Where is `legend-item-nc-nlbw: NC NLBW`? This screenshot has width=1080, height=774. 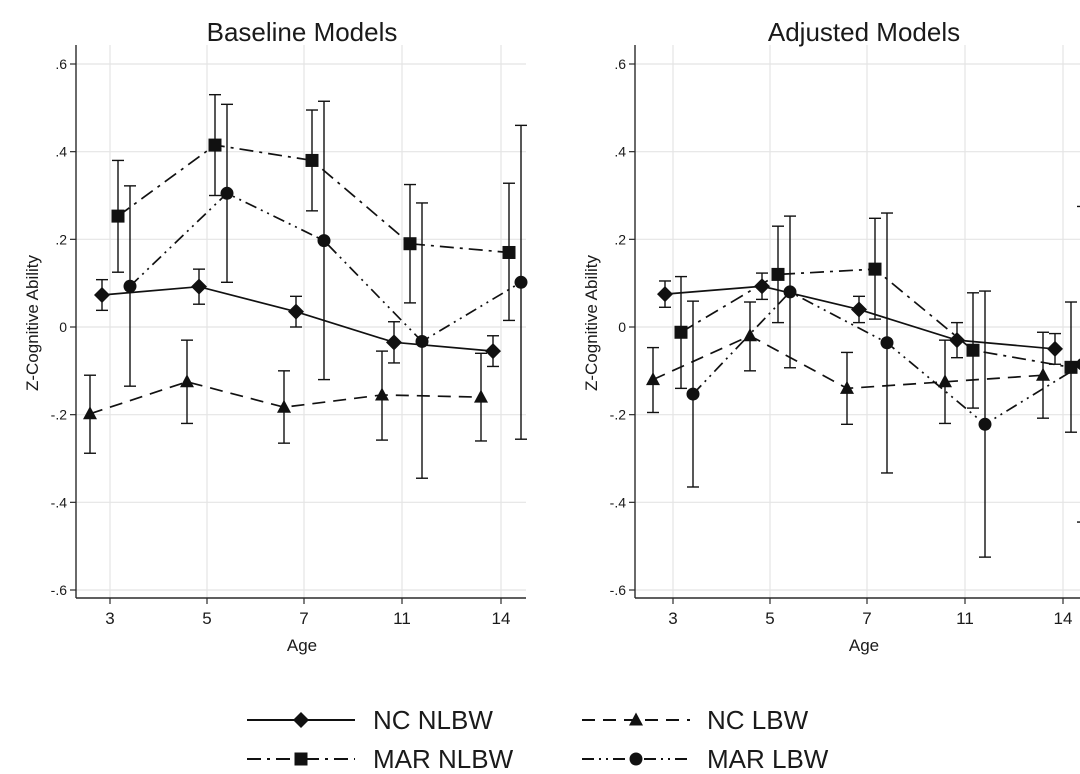 legend-item-nc-nlbw: NC NLBW is located at coordinates (370, 720).